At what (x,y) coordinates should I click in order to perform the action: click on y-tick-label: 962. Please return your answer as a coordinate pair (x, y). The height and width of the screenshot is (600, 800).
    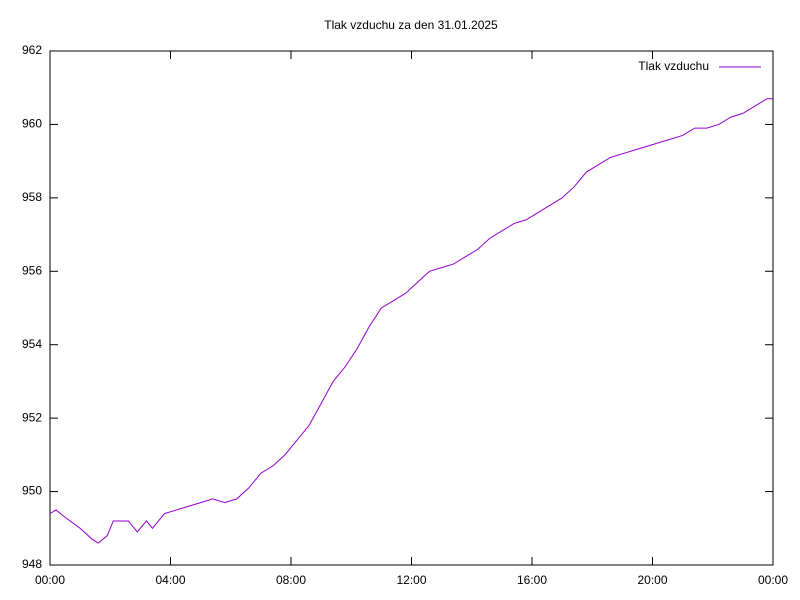
    Looking at the image, I should click on (32, 50).